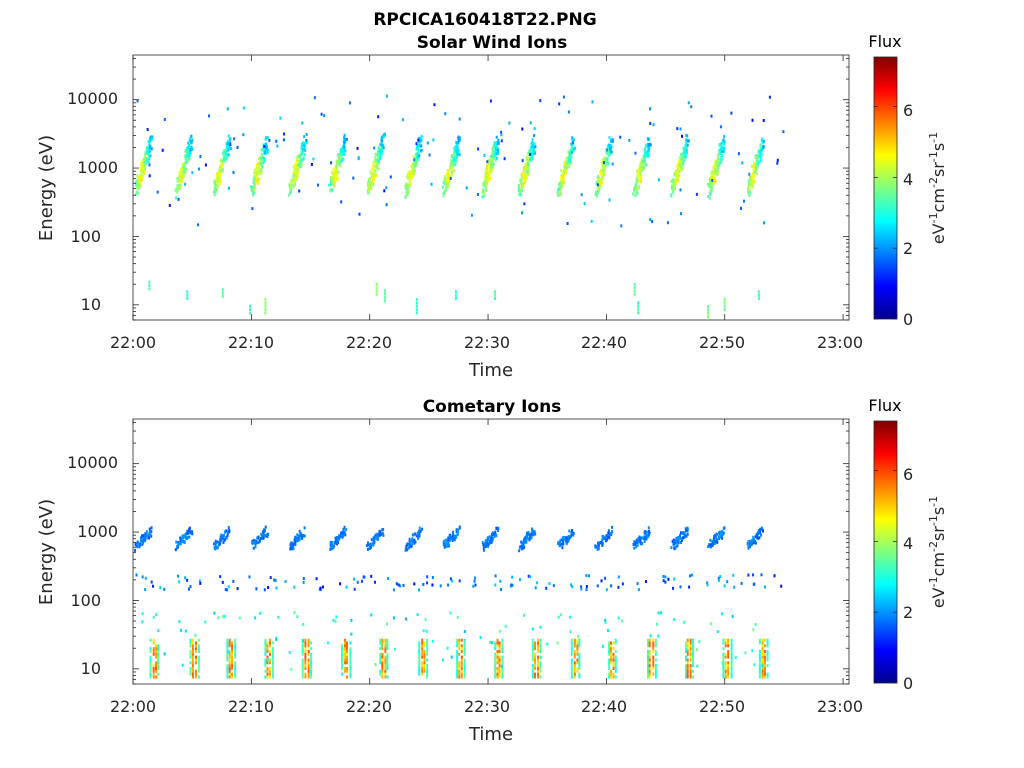  Describe the element at coordinates (369, 706) in the screenshot. I see `x-tick-label: 22:20` at that location.